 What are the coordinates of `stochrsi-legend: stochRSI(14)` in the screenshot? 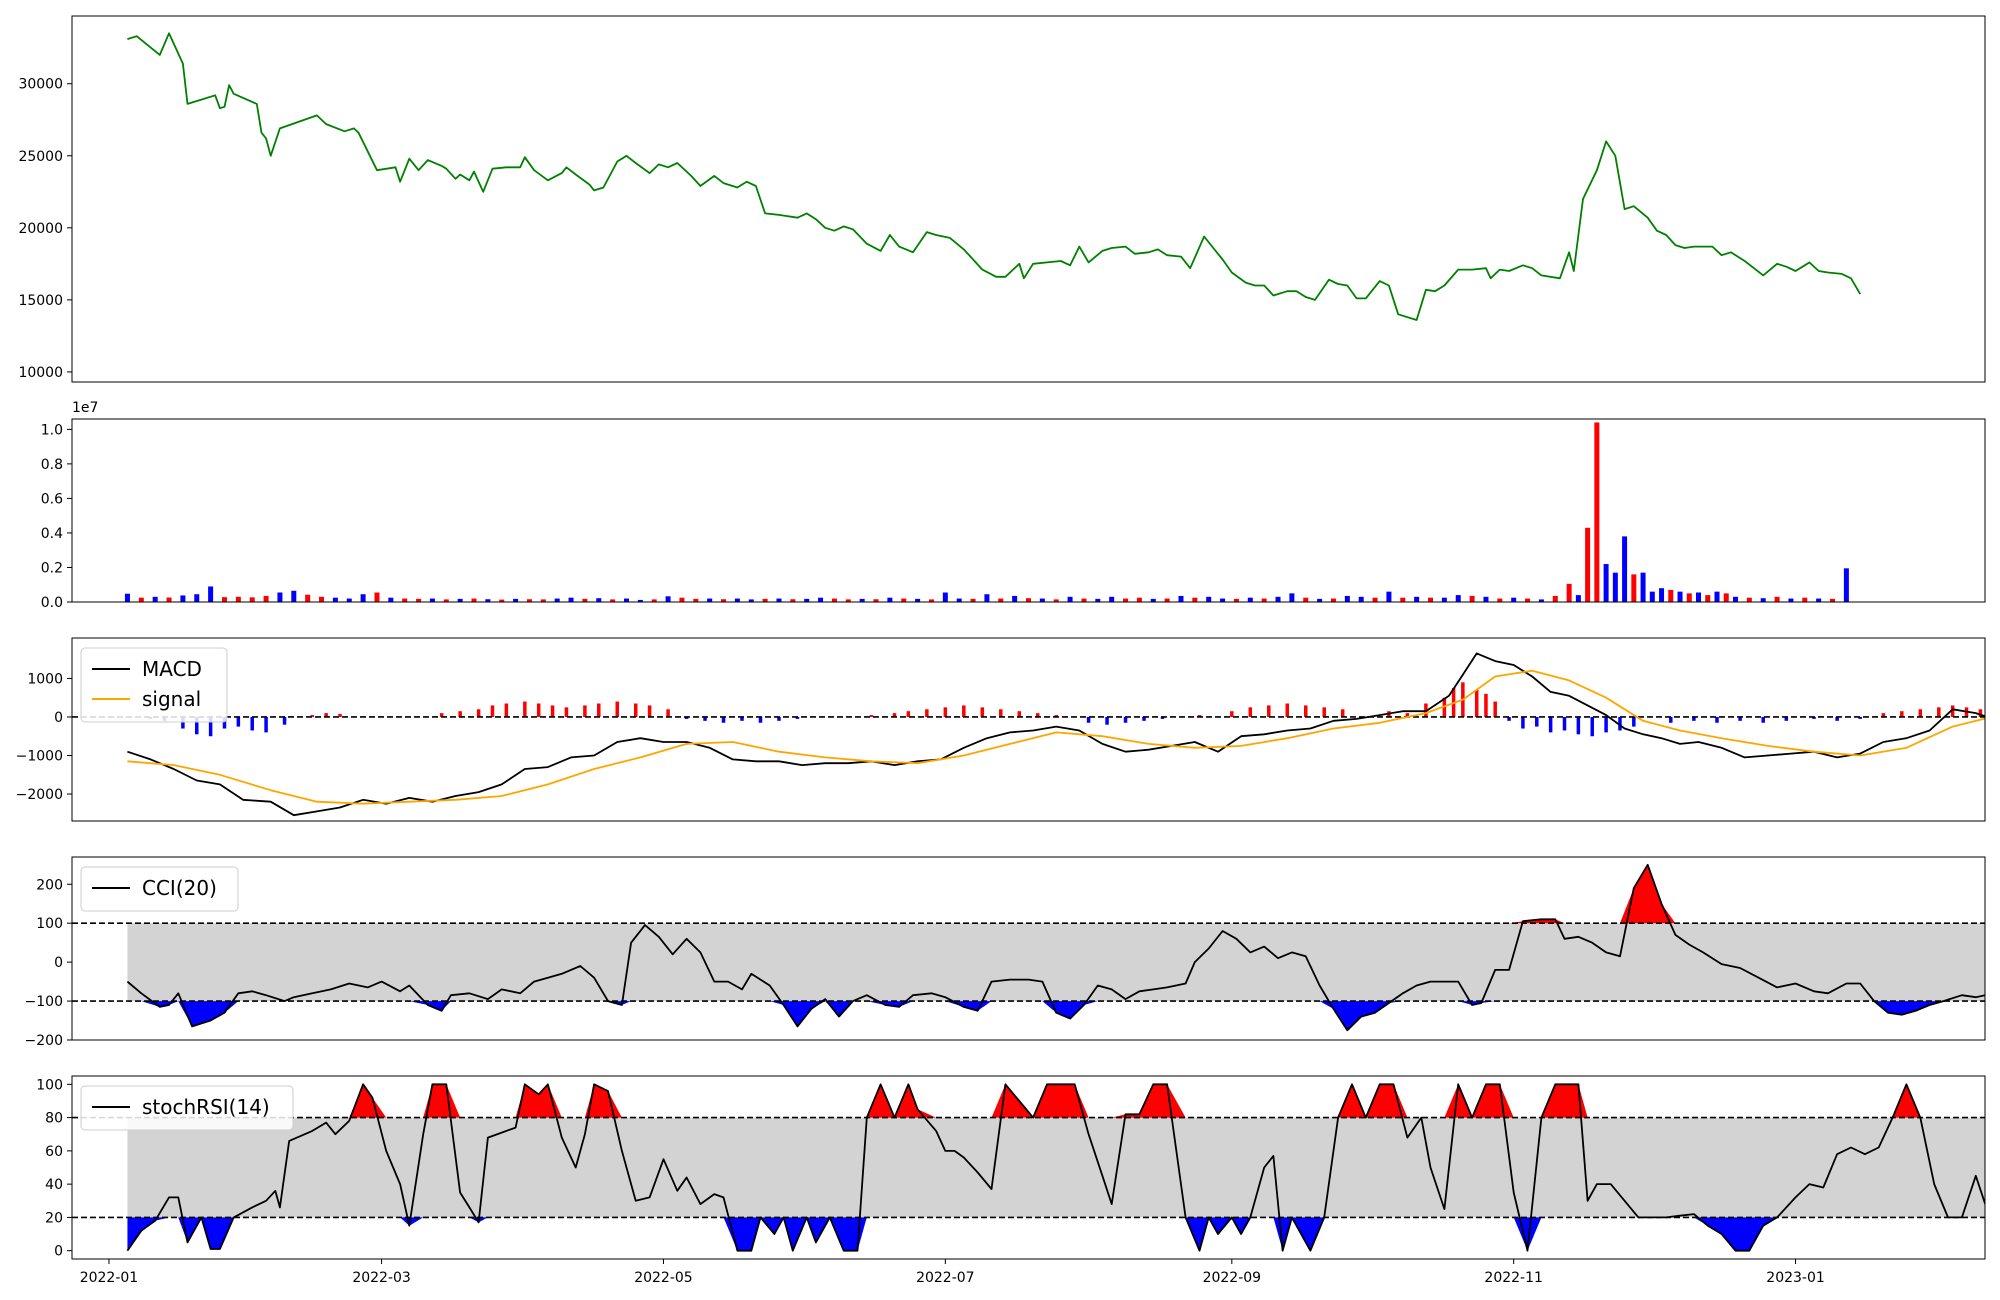 It's located at (187, 1108).